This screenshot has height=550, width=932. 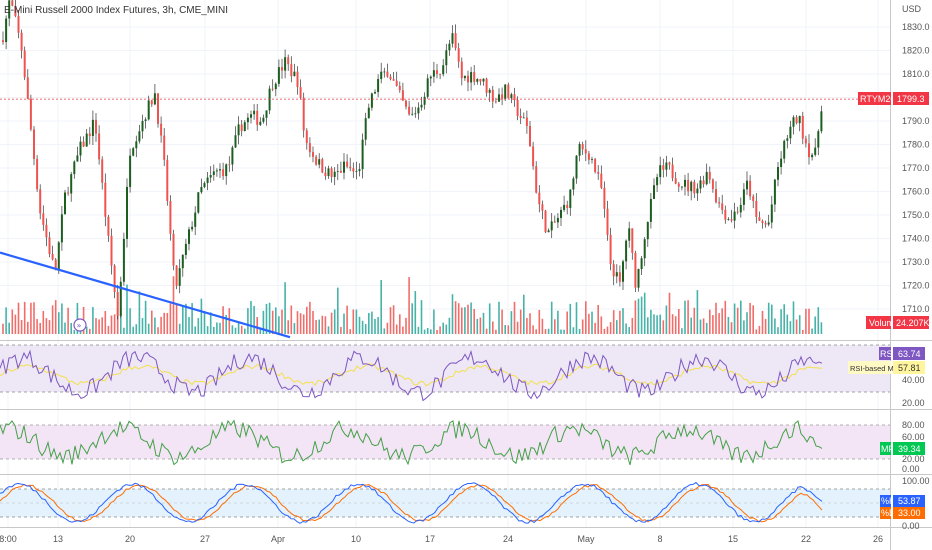 I want to click on rsi-tick-label: 40.00, so click(x=913, y=380).